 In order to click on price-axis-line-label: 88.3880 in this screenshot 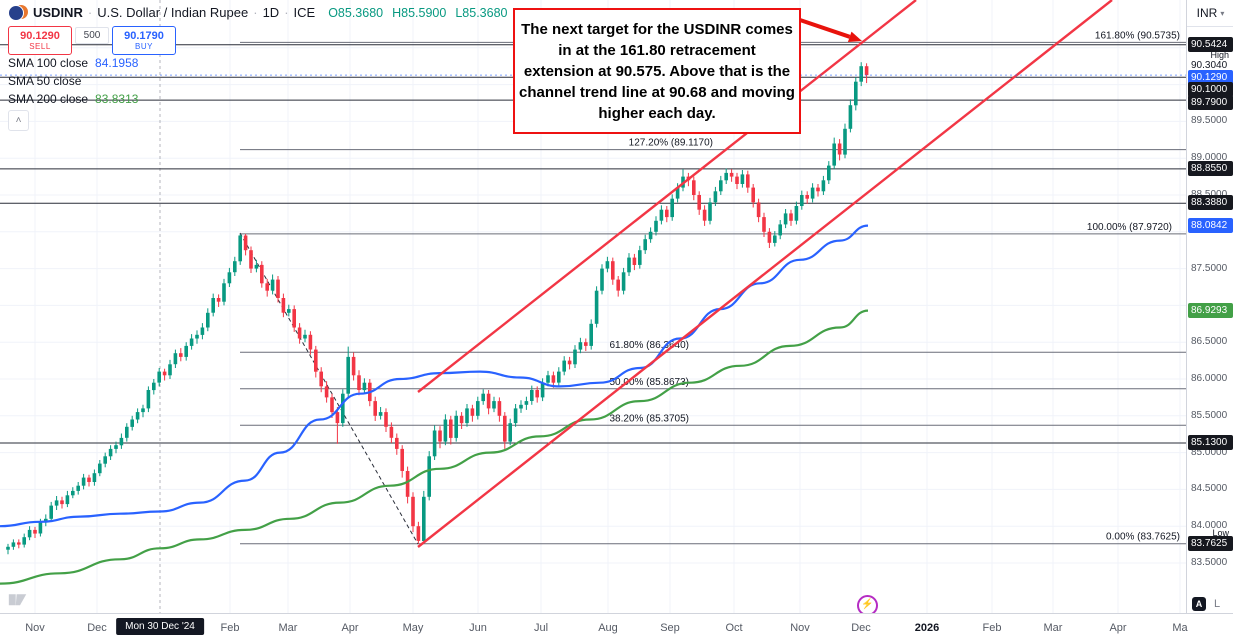, I will do `click(1210, 202)`.